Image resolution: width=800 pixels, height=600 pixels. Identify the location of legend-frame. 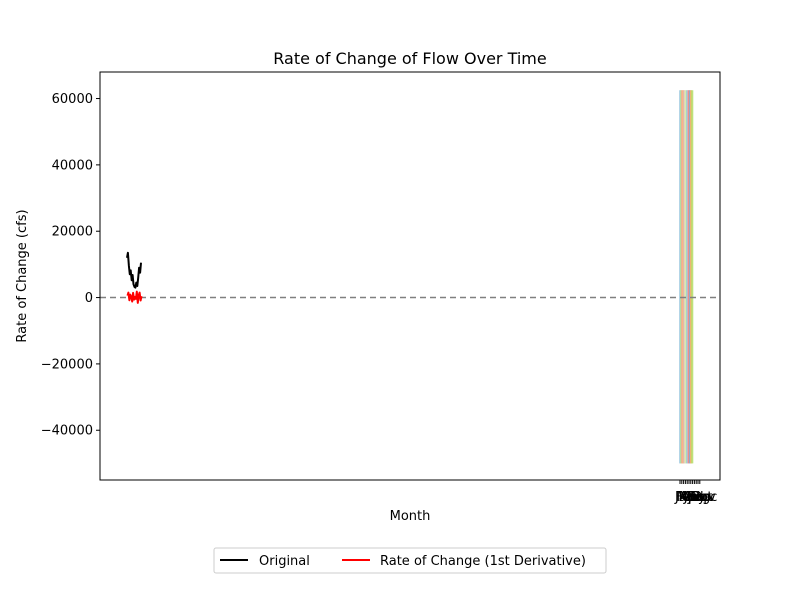
(410, 560).